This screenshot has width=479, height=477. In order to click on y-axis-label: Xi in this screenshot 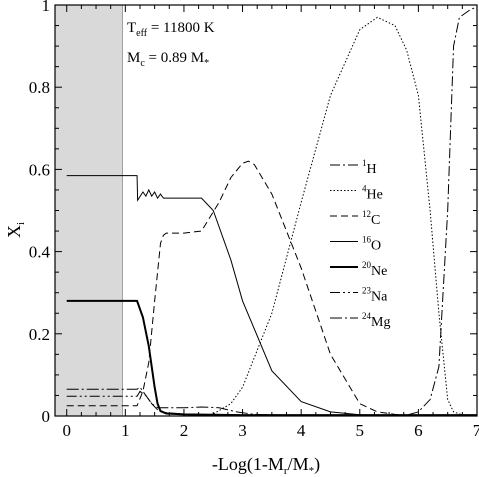, I will do `click(15, 230)`.